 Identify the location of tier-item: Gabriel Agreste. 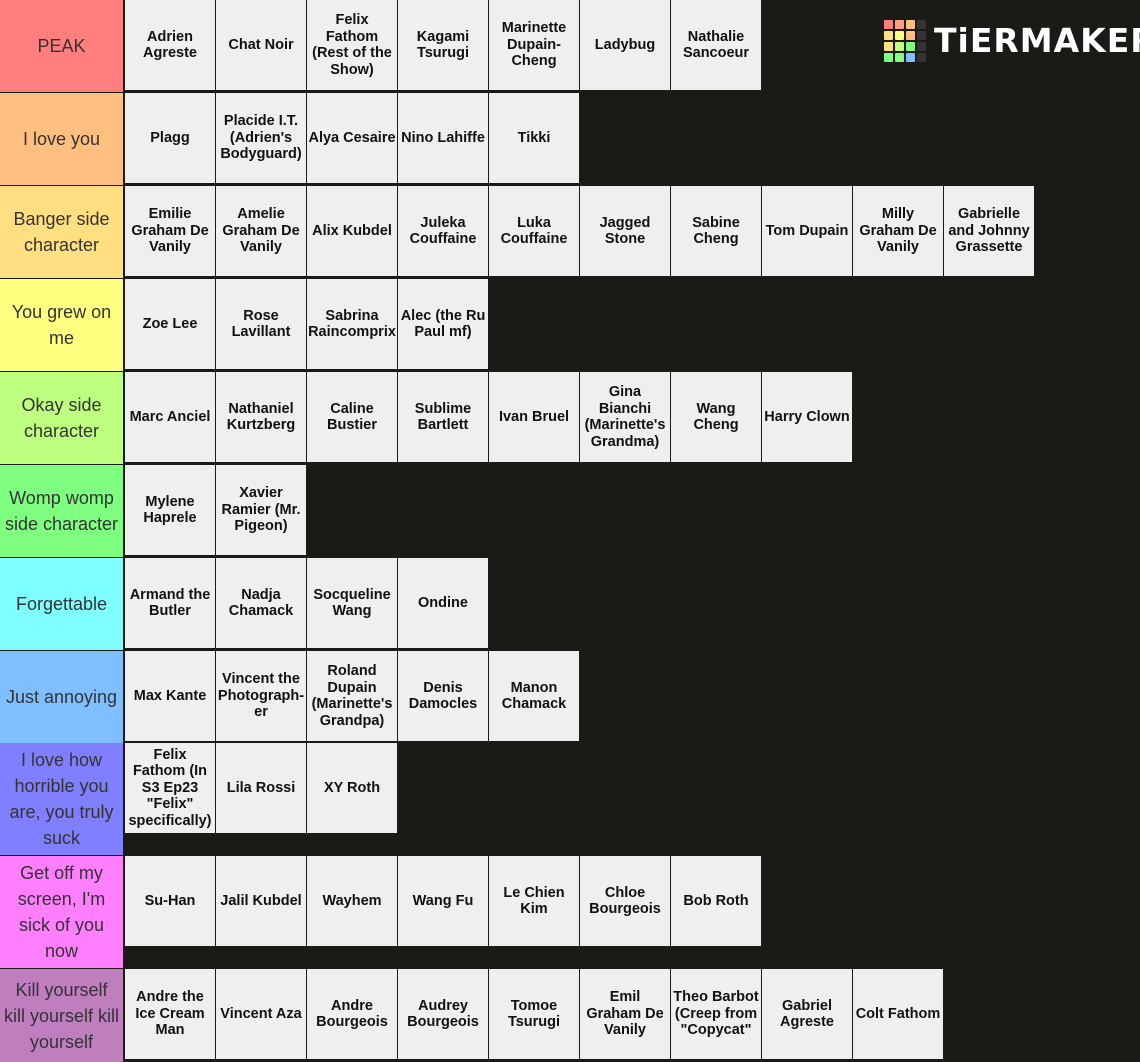
(807, 1014).